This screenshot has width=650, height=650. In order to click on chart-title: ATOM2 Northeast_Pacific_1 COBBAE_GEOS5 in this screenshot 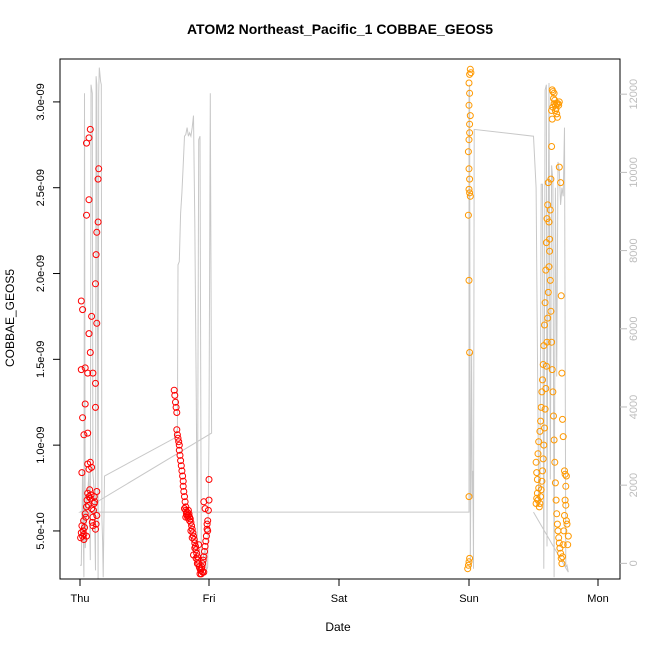, I will do `click(340, 29)`.